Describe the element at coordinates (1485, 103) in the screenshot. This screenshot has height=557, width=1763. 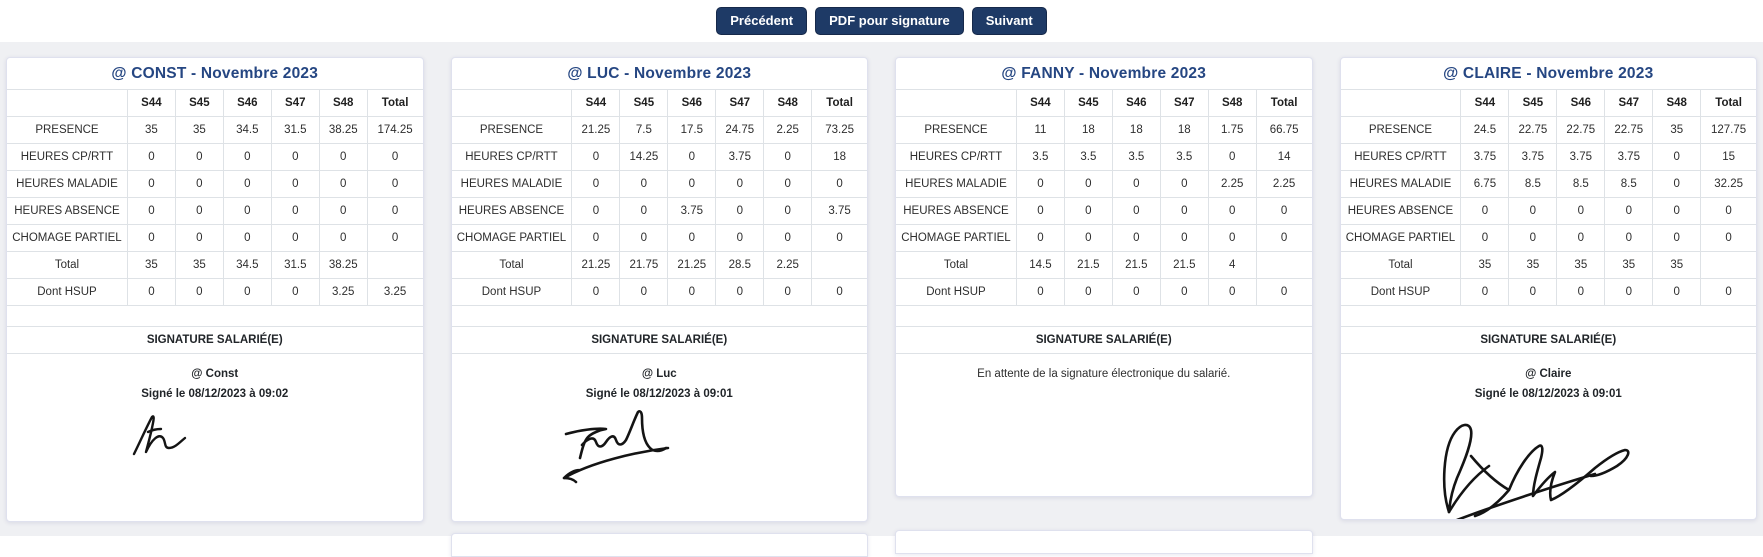
I see `week-column-header: S44` at that location.